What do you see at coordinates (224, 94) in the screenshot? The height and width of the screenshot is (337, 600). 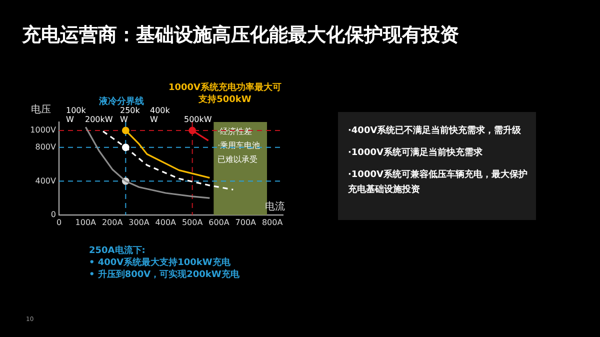 I see `text: 1000V系统充电功率最大可支持500kW` at bounding box center [224, 94].